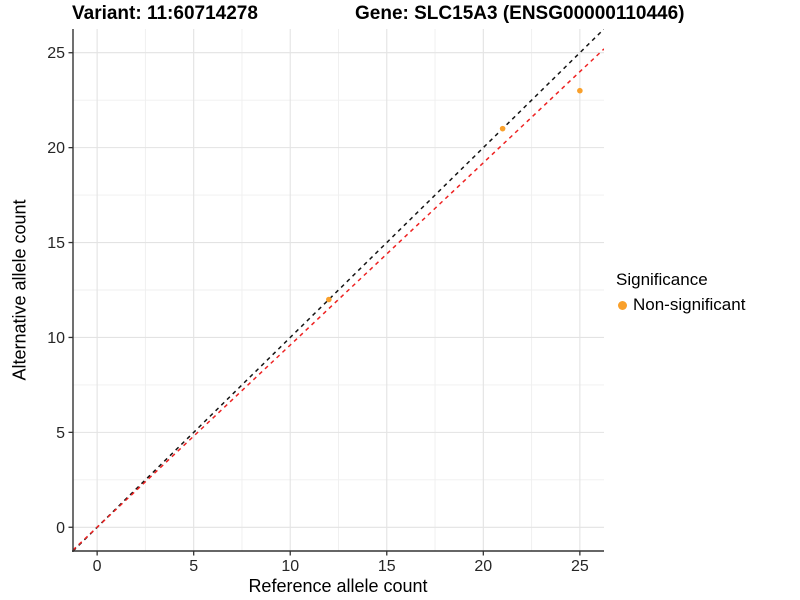  I want to click on x-tick-label: 25, so click(580, 566).